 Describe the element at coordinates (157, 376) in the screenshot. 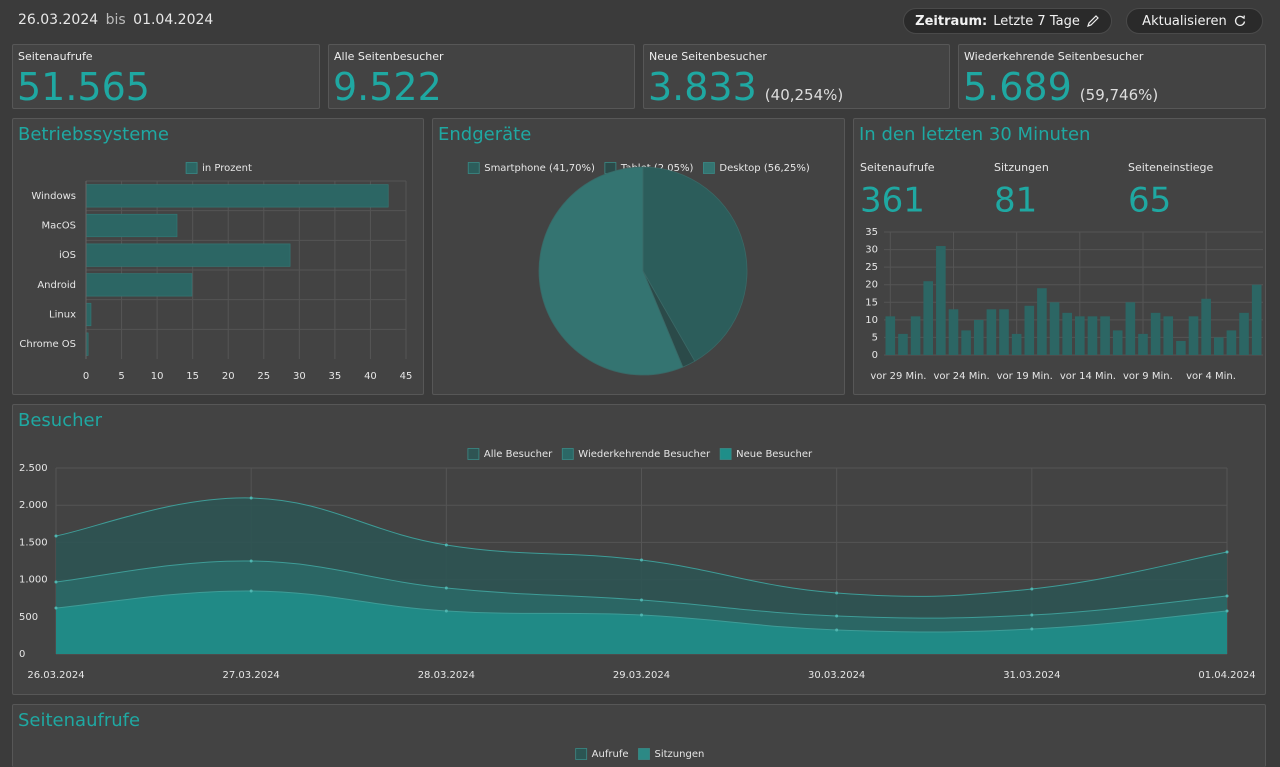

I see `x-tick-label: 10` at that location.